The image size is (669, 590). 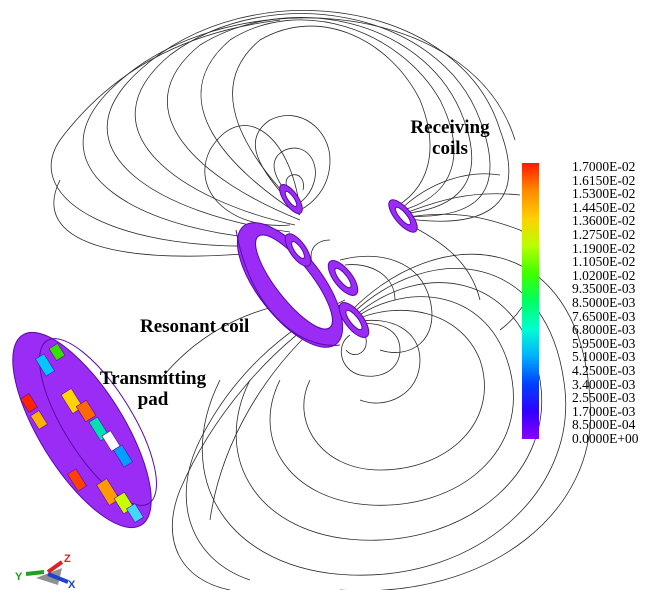 What do you see at coordinates (604, 234) in the screenshot?
I see `legend-tick-label: 1.2750E-02` at bounding box center [604, 234].